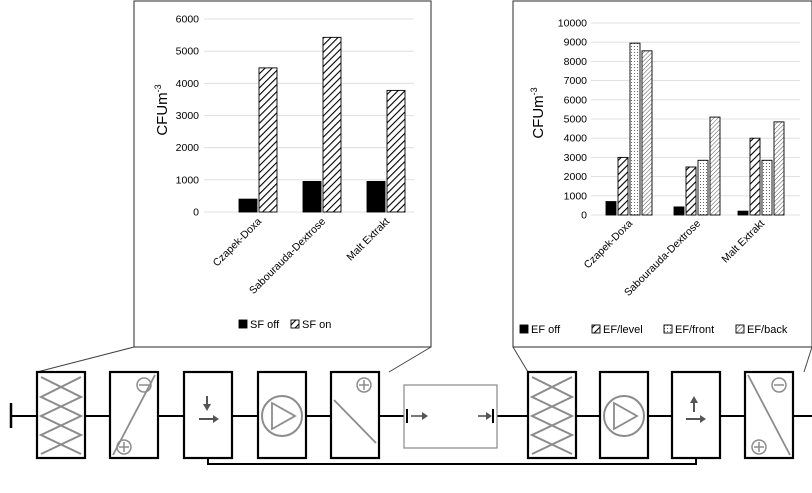 Image resolution: width=812 pixels, height=493 pixels. Describe the element at coordinates (694, 330) in the screenshot. I see `legend-label: EF/front` at that location.